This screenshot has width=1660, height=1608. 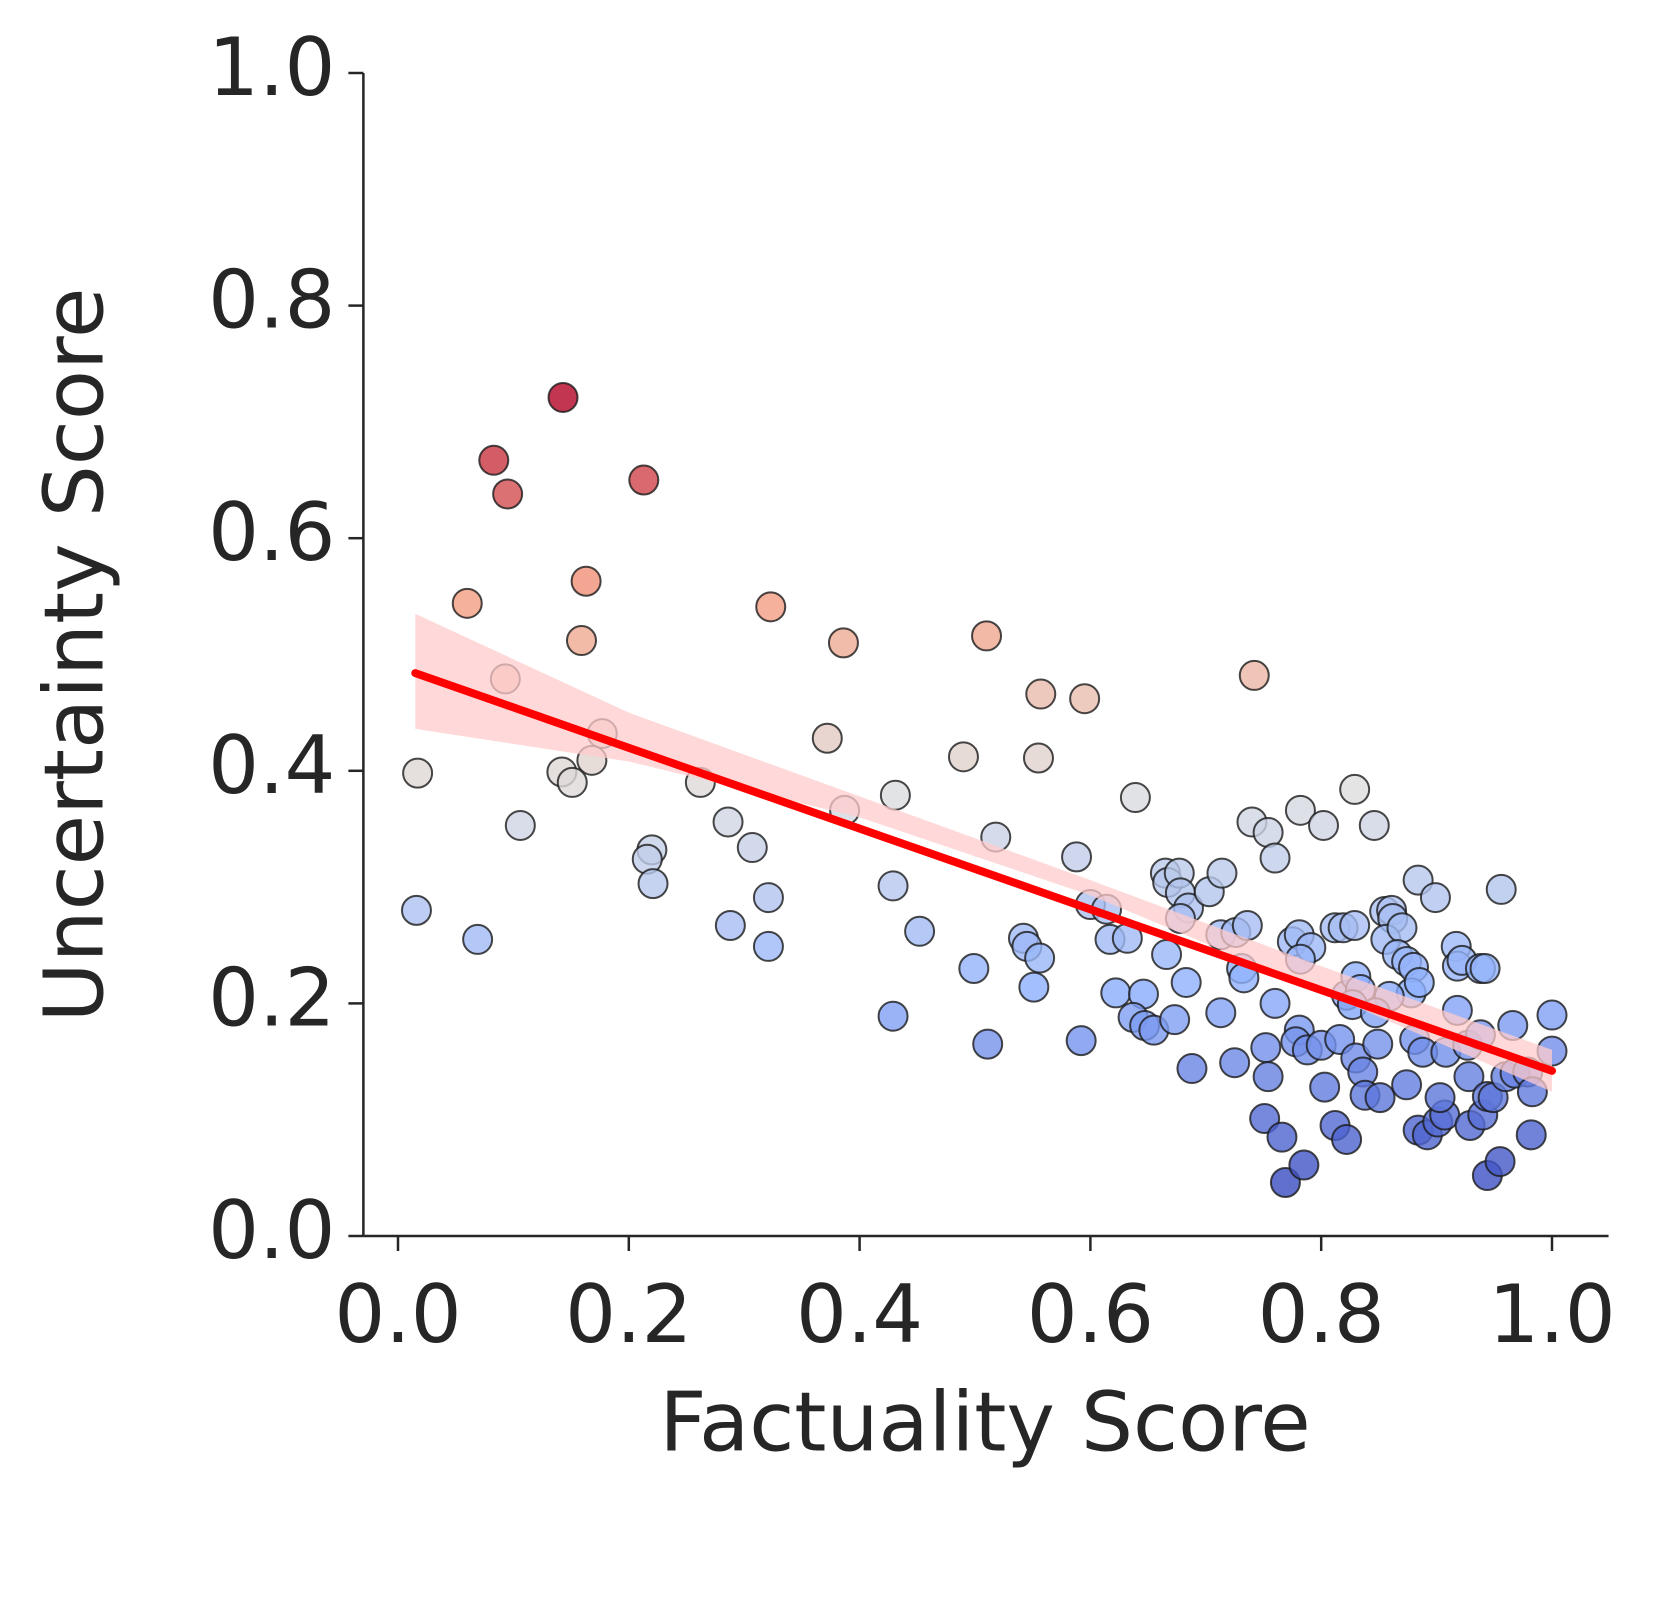 I want to click on x-tick-label: 0.6, so click(x=1090, y=1314).